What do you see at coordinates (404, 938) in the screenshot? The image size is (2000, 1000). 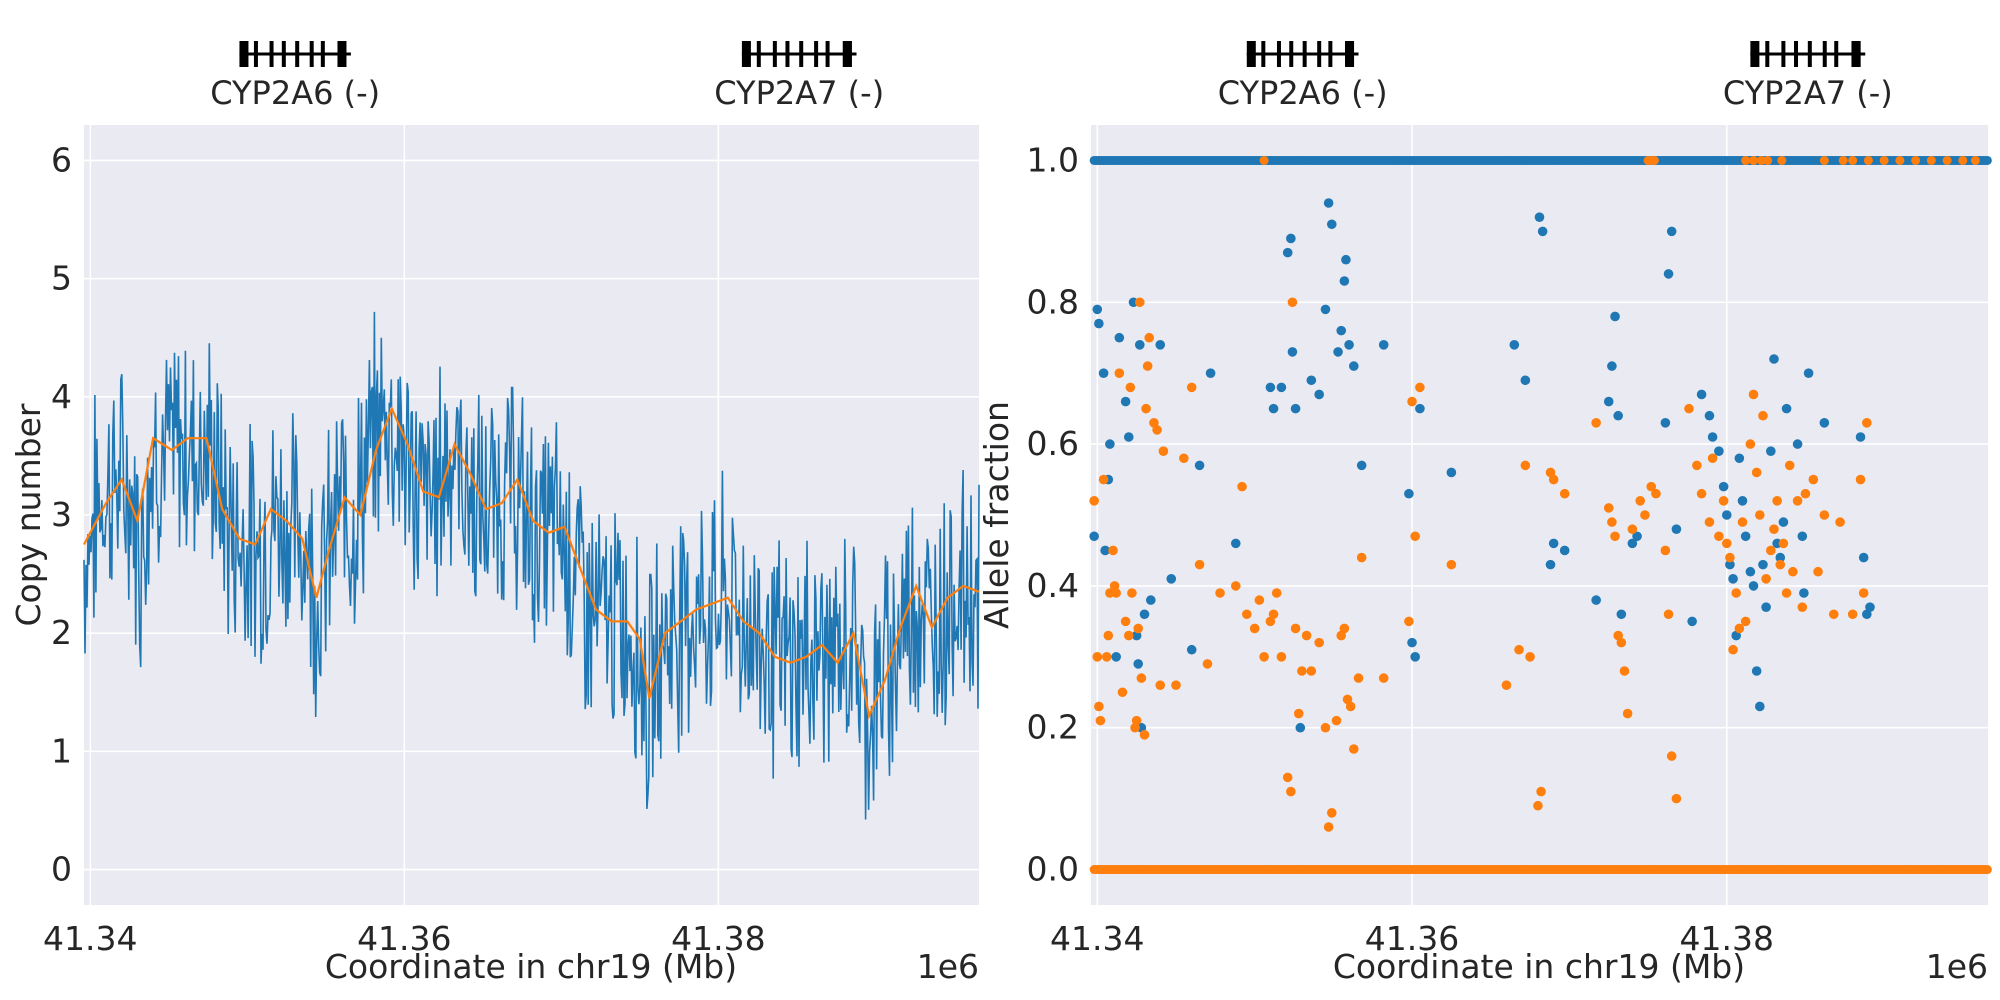 I see `x-tick-label: 41.36` at bounding box center [404, 938].